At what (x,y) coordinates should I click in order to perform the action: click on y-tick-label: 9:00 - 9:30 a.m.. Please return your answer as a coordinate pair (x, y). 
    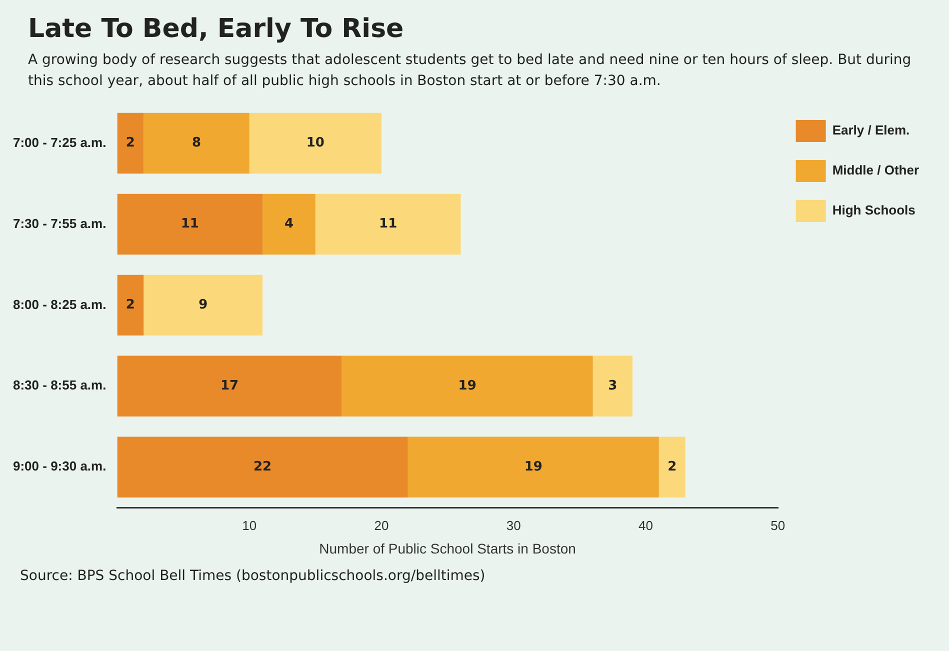
    Looking at the image, I should click on (59, 466).